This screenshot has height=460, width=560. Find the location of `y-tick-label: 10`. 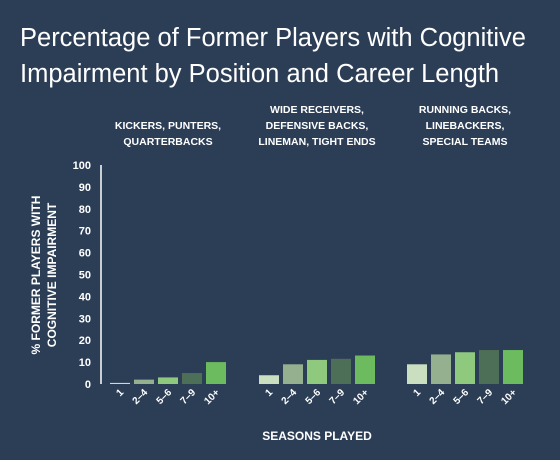

y-tick-label: 10 is located at coordinates (85, 363).